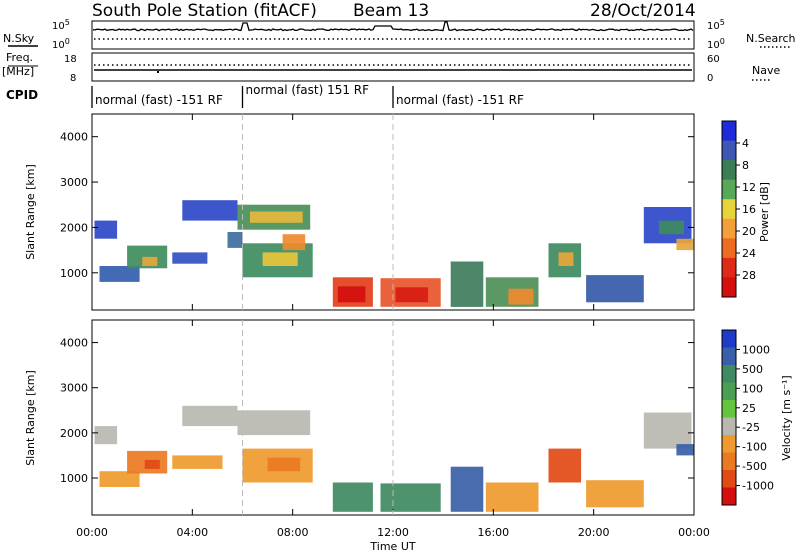  What do you see at coordinates (30, 418) in the screenshot?
I see `velocity-ylabel: Slant Range [km]` at bounding box center [30, 418].